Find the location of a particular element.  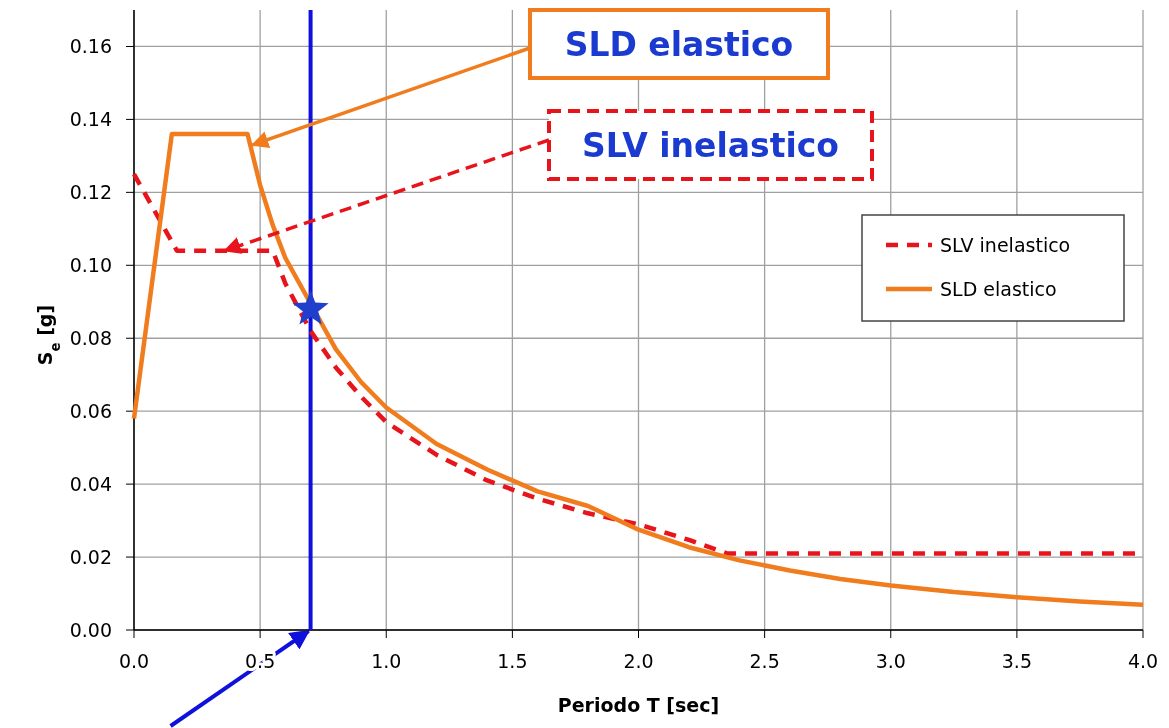

annotation: SLV inelastico is located at coordinates (710, 145).